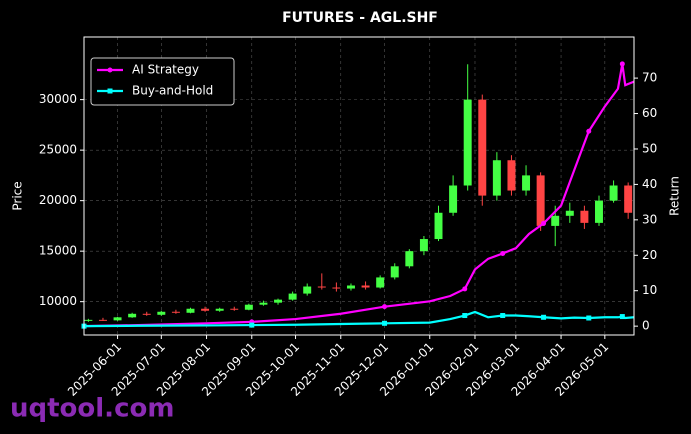 This screenshot has width=691, height=434. Describe the element at coordinates (649, 290) in the screenshot. I see `y2-tick-label: 10` at that location.